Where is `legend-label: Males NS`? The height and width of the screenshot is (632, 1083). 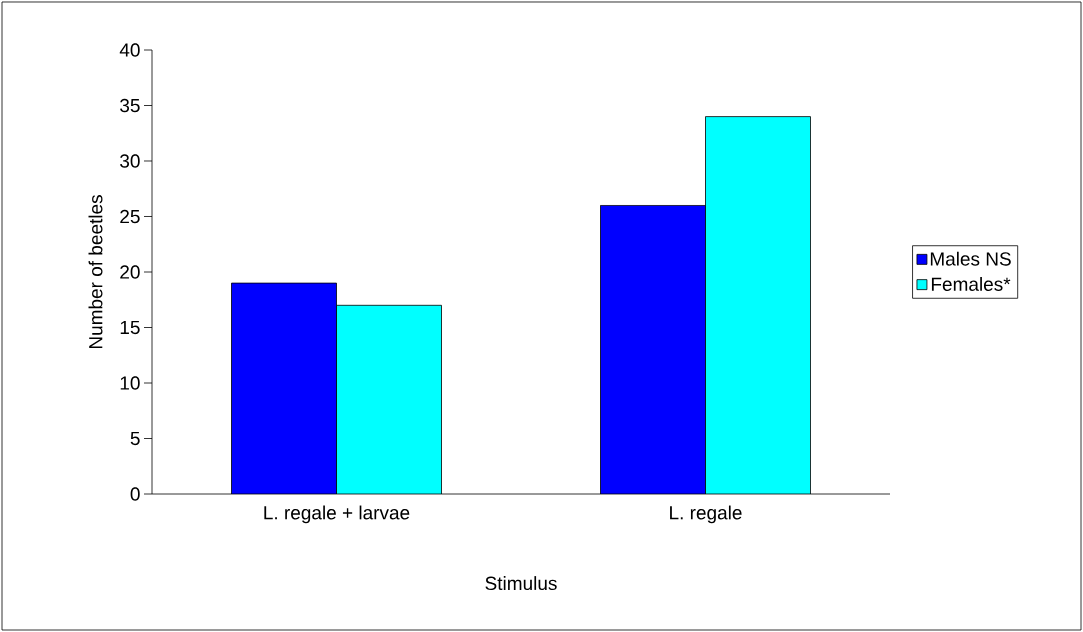
legend-label: Males NS is located at coordinates (970, 258).